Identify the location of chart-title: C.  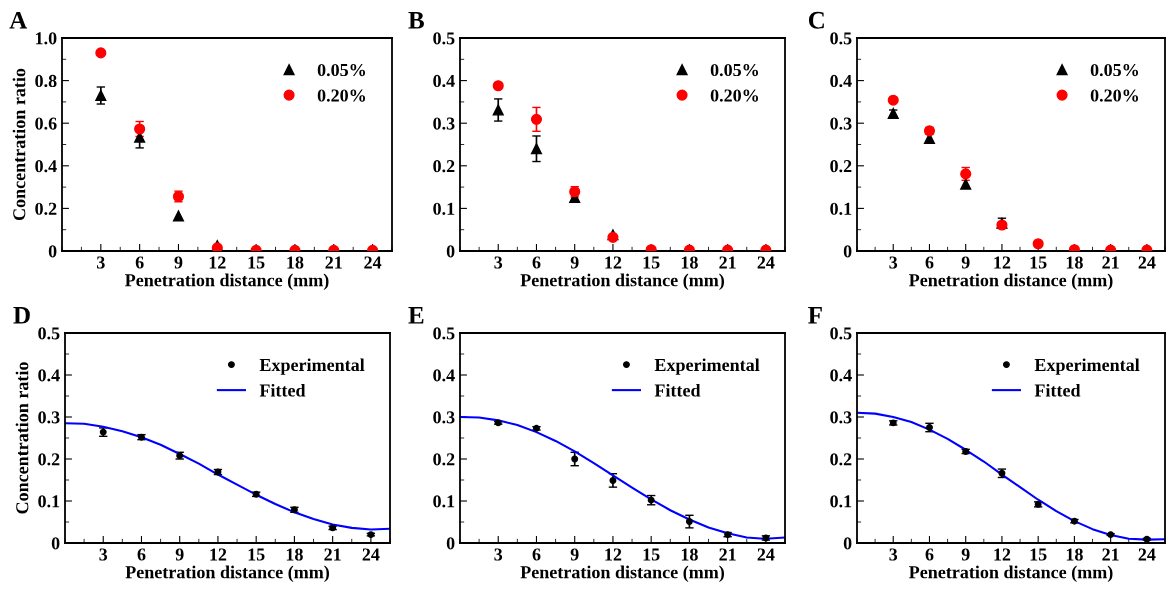
(816, 20).